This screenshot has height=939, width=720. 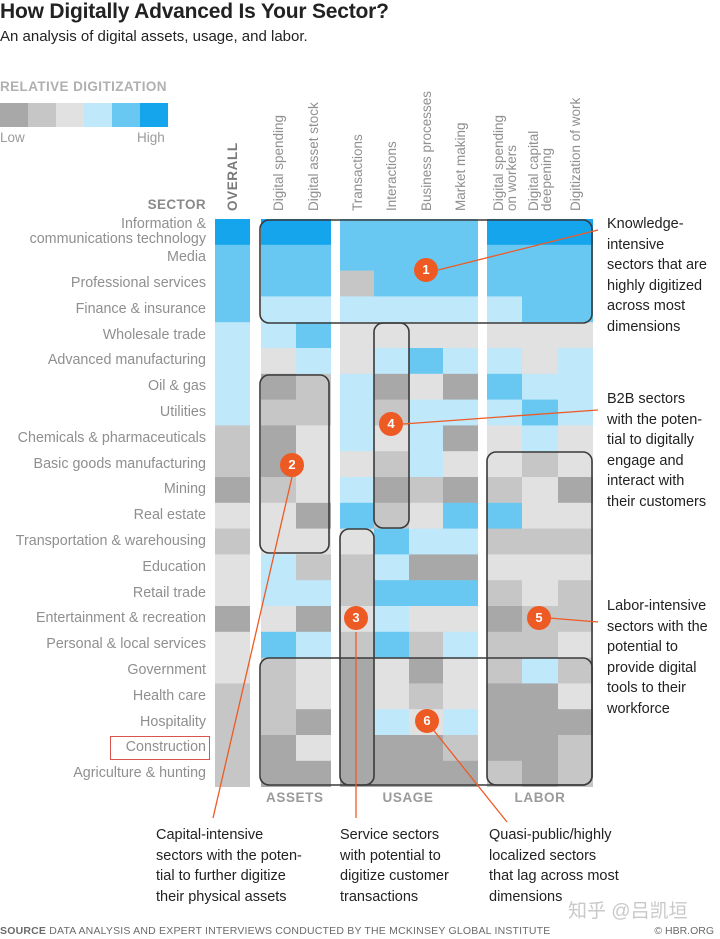 What do you see at coordinates (186, 257) in the screenshot?
I see `row-label: Media` at bounding box center [186, 257].